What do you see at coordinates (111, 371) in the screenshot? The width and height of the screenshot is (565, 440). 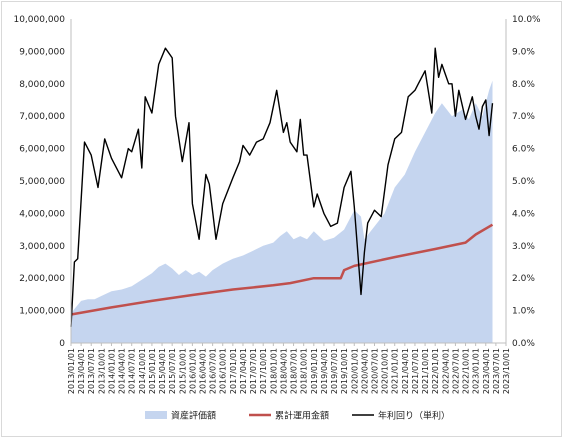 I see `x-tick-label: 2014/01/01` at bounding box center [111, 371].